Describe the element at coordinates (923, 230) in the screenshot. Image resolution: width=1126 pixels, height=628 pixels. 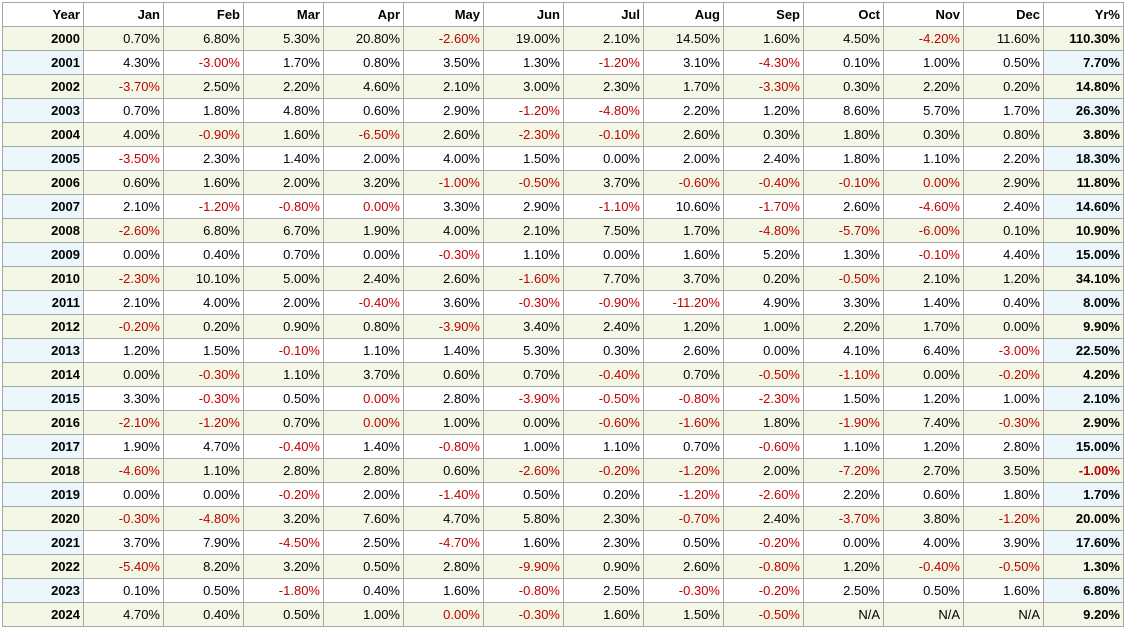
I see `monthly-return-cell: -6.00%` at that location.